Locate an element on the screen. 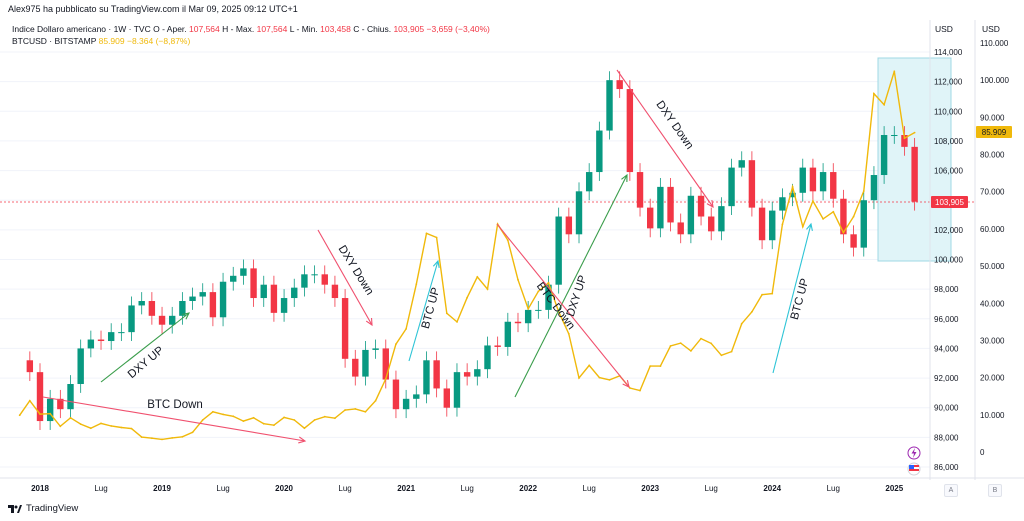  right-y-tick: 20.000 is located at coordinates (992, 378).